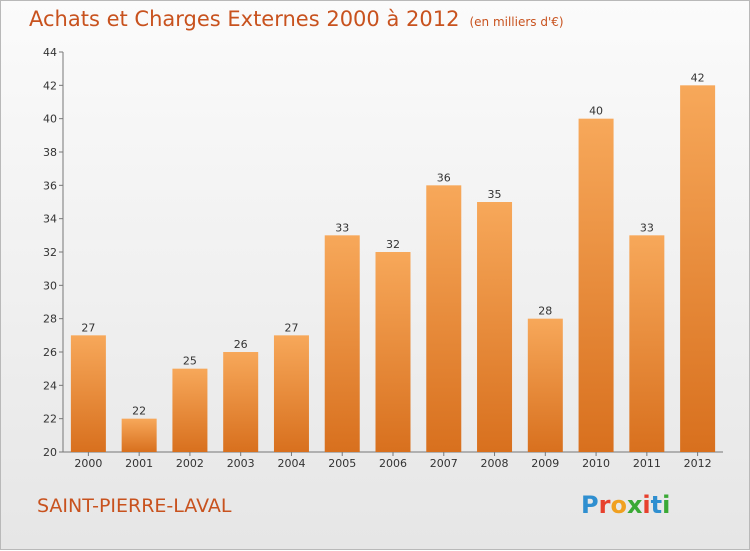  I want to click on x-tick-label: 2010, so click(596, 463).